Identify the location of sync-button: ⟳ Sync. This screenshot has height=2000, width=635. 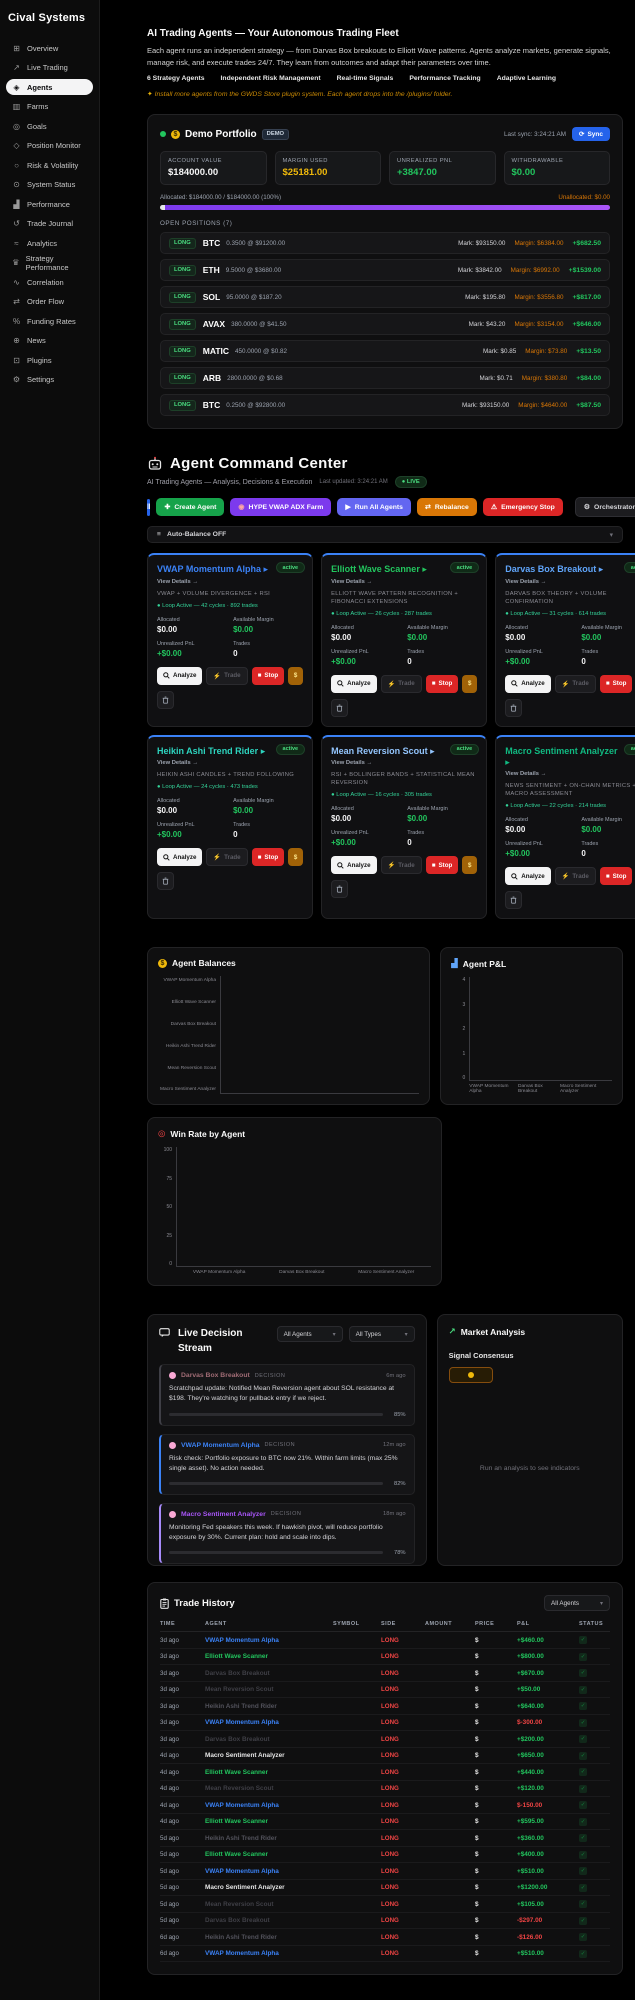
(591, 134).